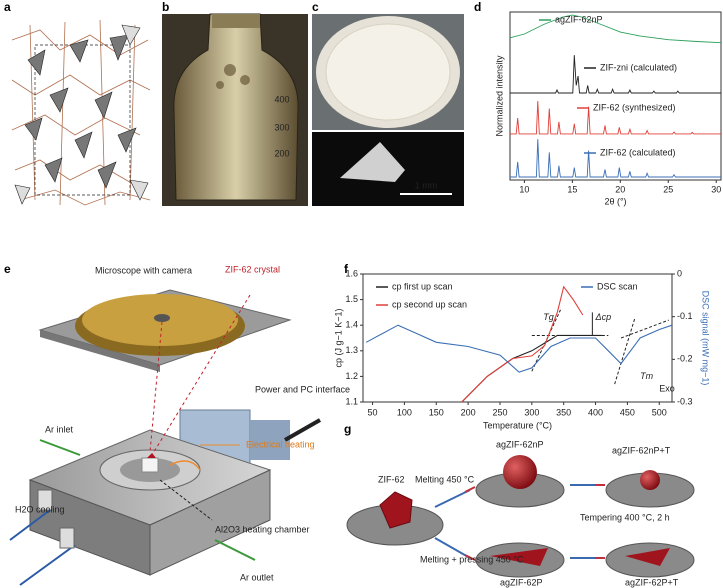  What do you see at coordinates (315, 7) in the screenshot?
I see `panel-label: c` at bounding box center [315, 7].